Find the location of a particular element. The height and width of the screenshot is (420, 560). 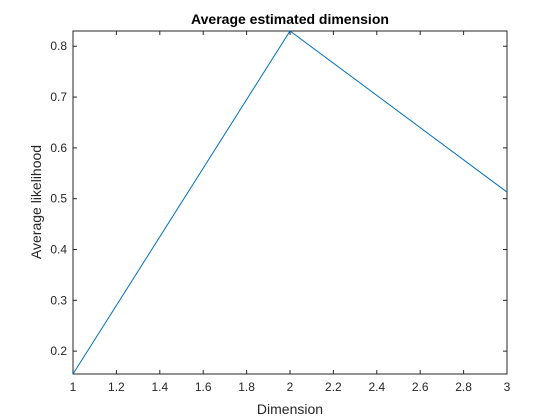

x-tick-label: 2.8 is located at coordinates (463, 387).